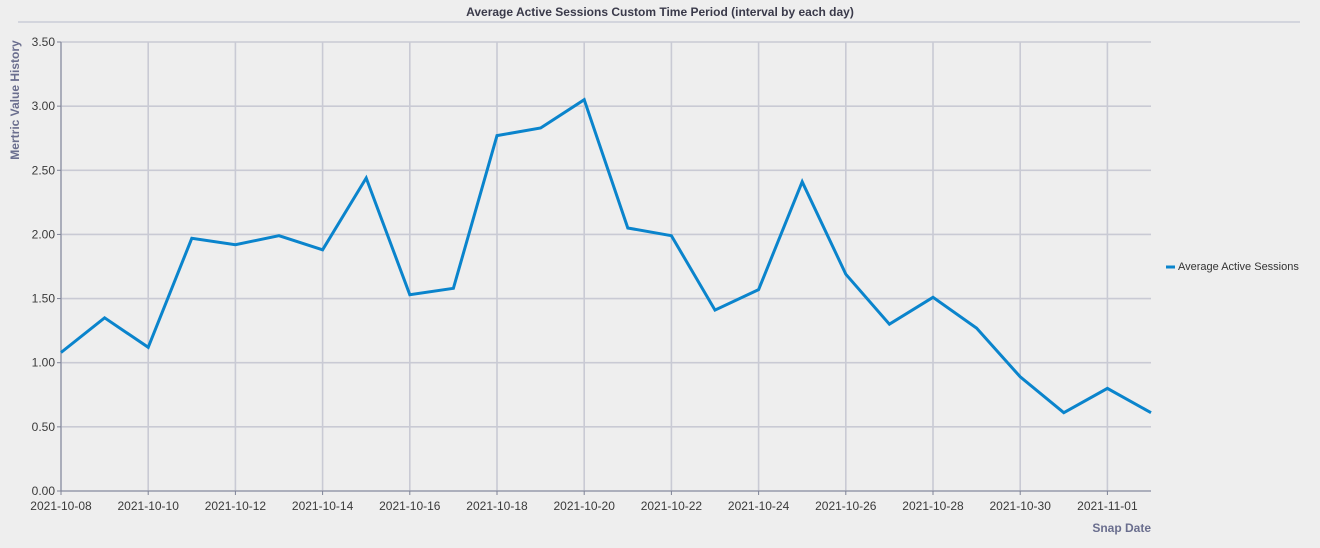 The image size is (1320, 548). I want to click on x-axis-title: Snap Date, so click(1121, 528).